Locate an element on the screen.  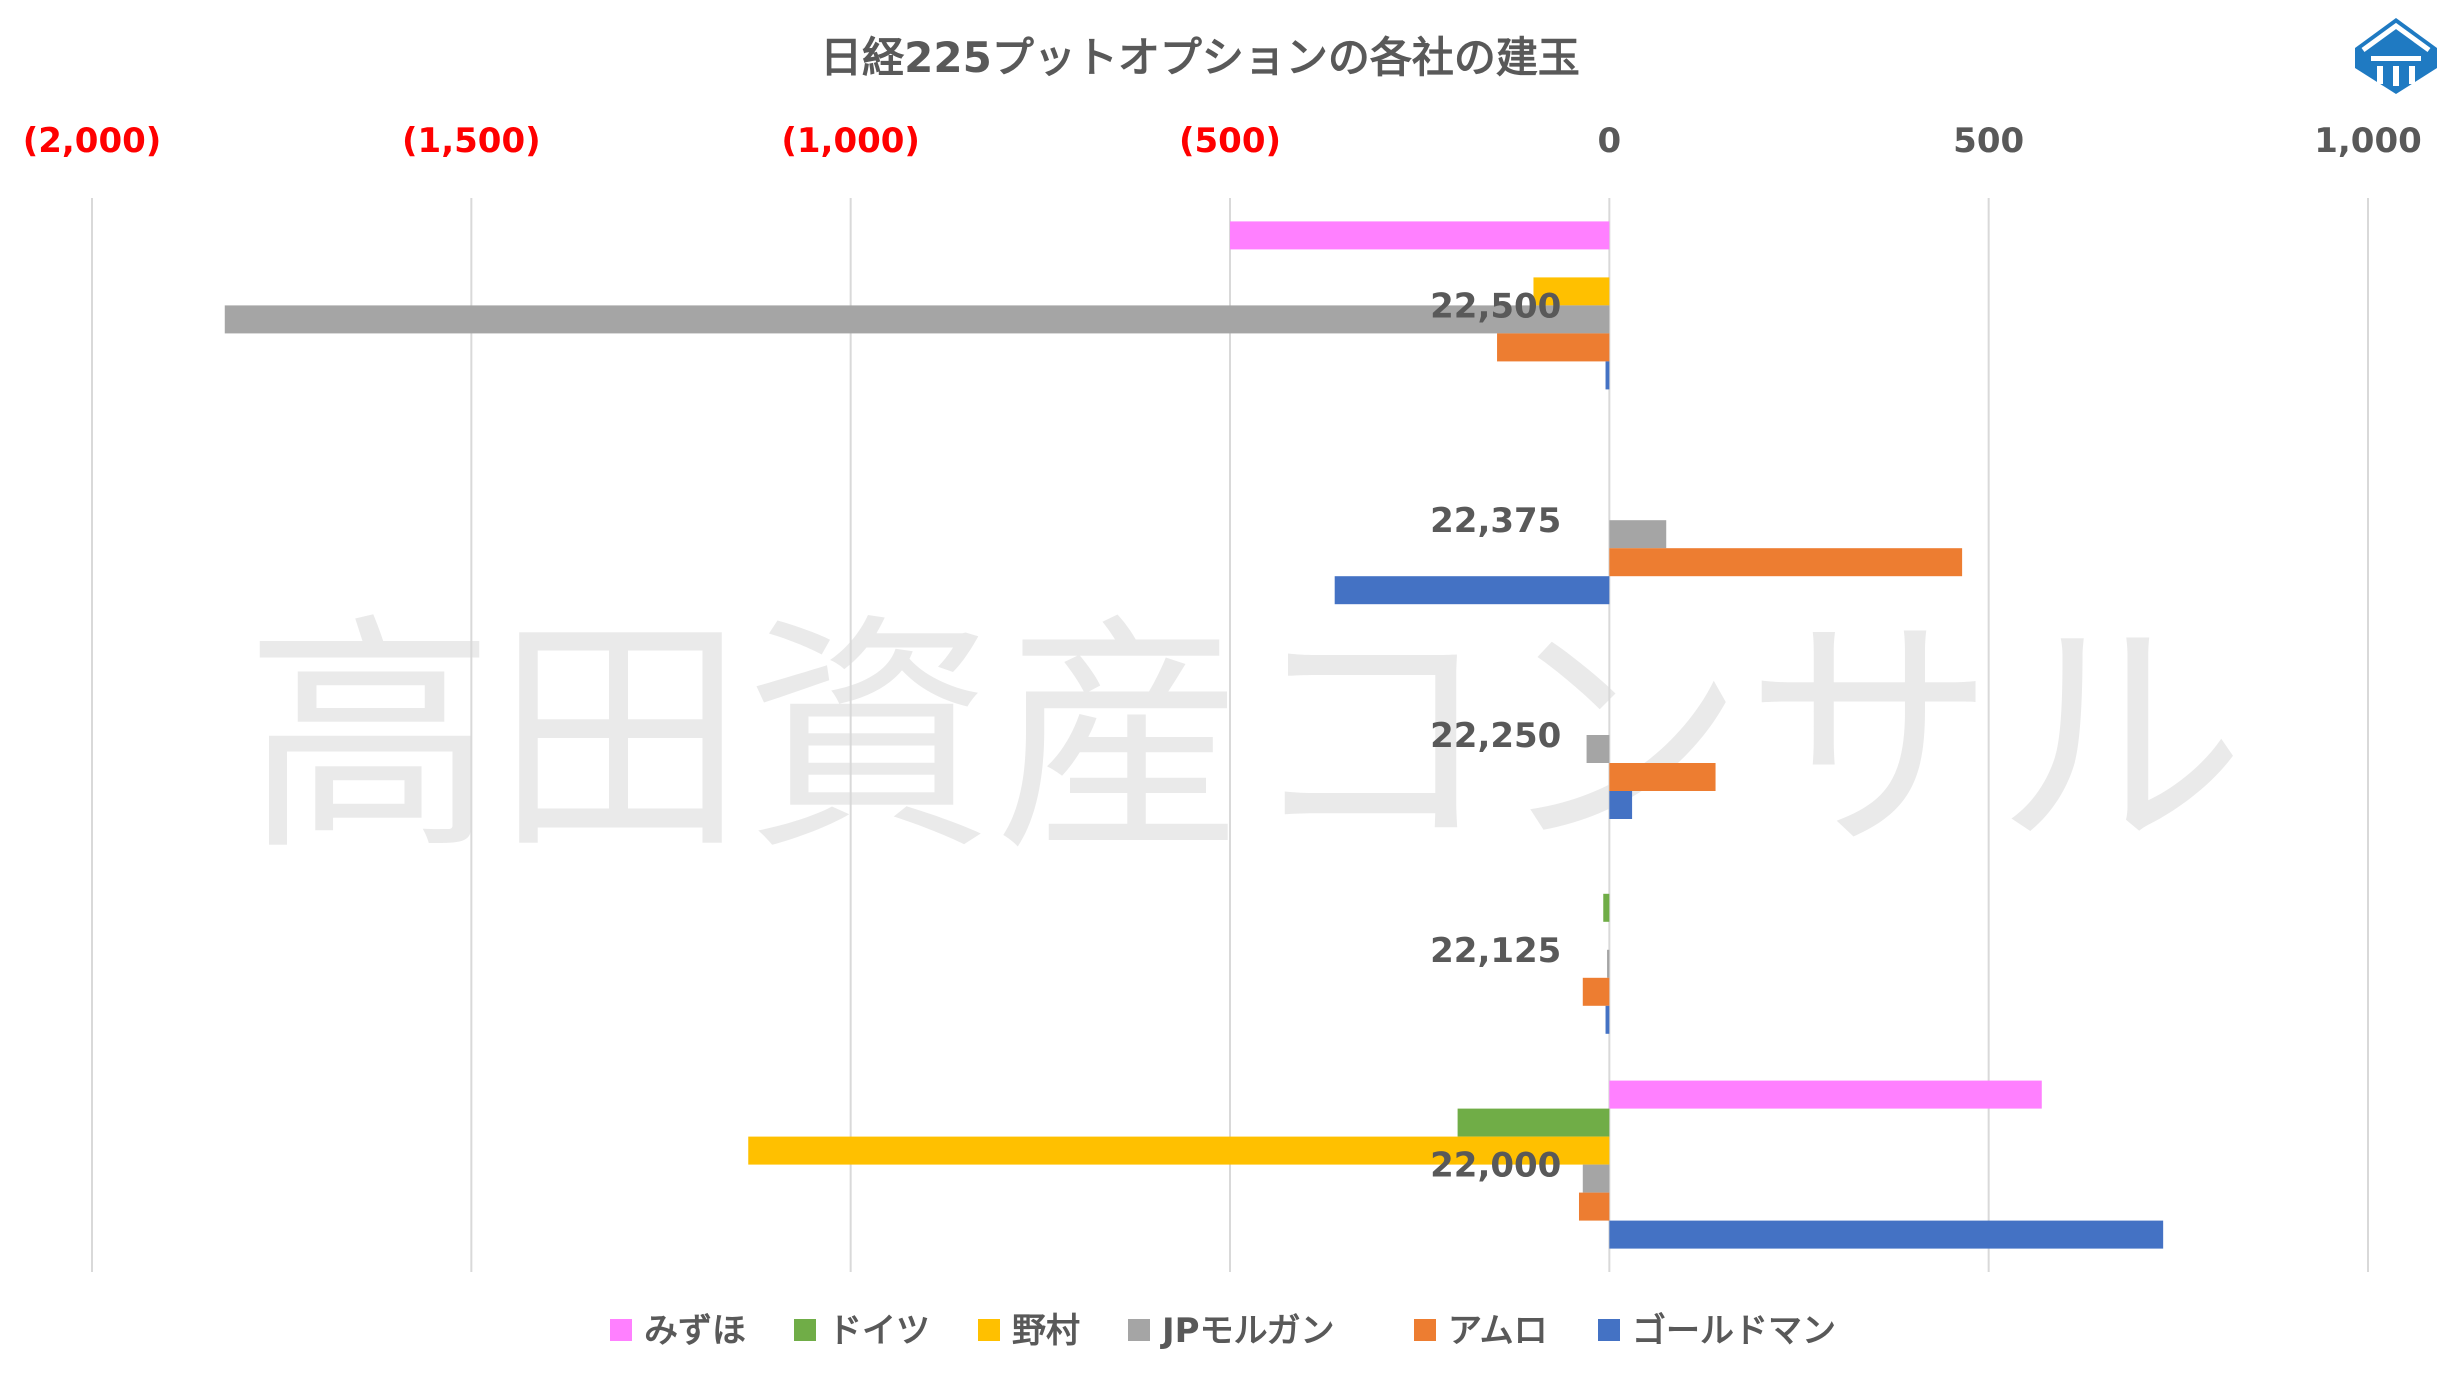
x-tick-label: (1,500) is located at coordinates (471, 141).